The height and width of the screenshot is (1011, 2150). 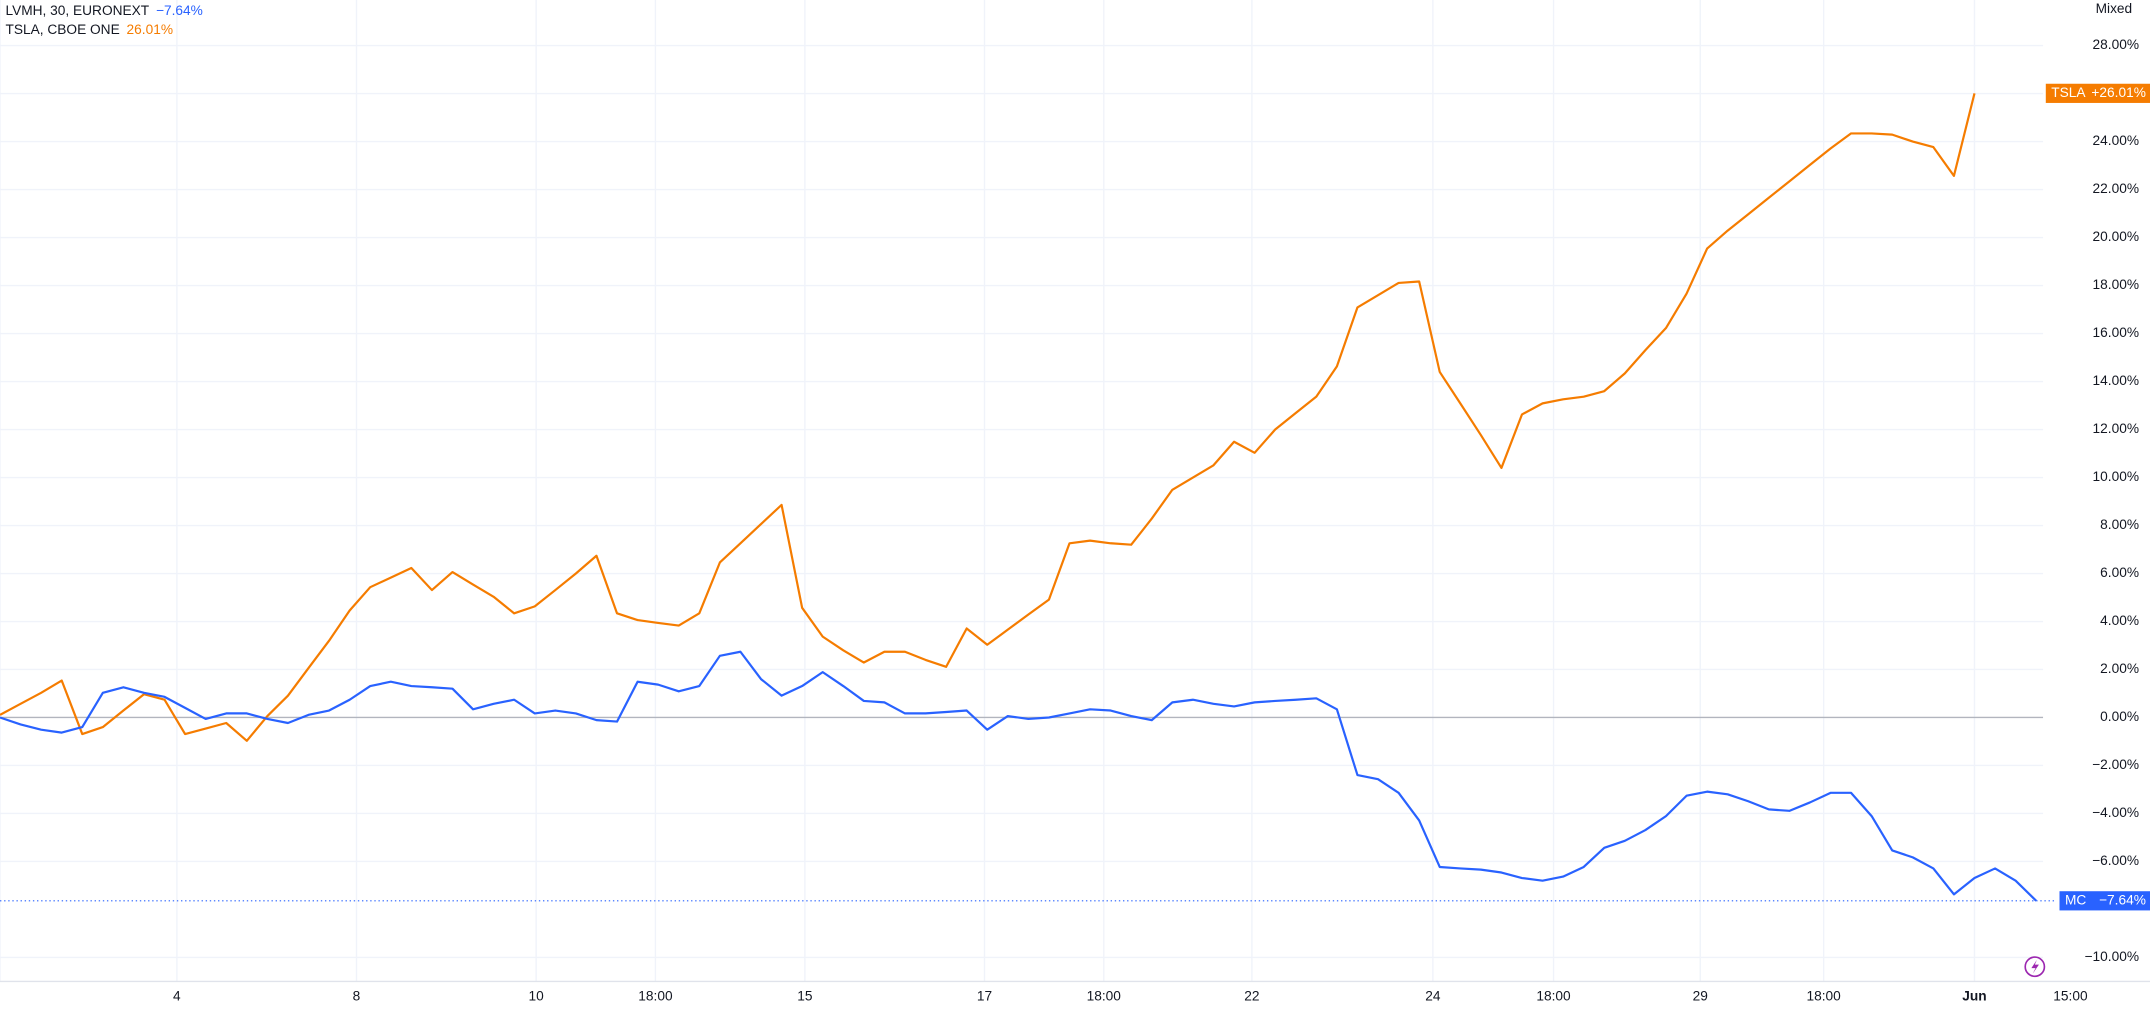 I want to click on y-tick-label: 20.00%, so click(x=2116, y=236).